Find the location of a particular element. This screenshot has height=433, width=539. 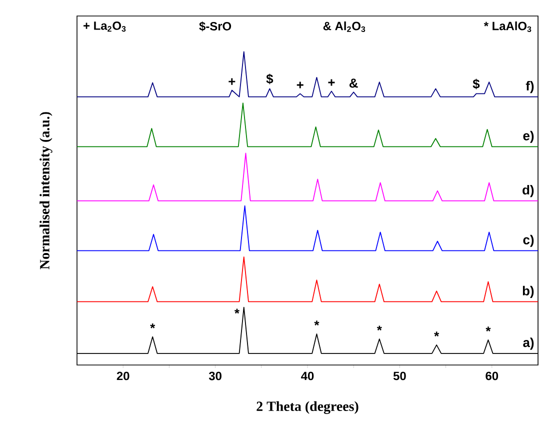

x-axis-title: 2 Theta (degrees) is located at coordinates (307, 407).